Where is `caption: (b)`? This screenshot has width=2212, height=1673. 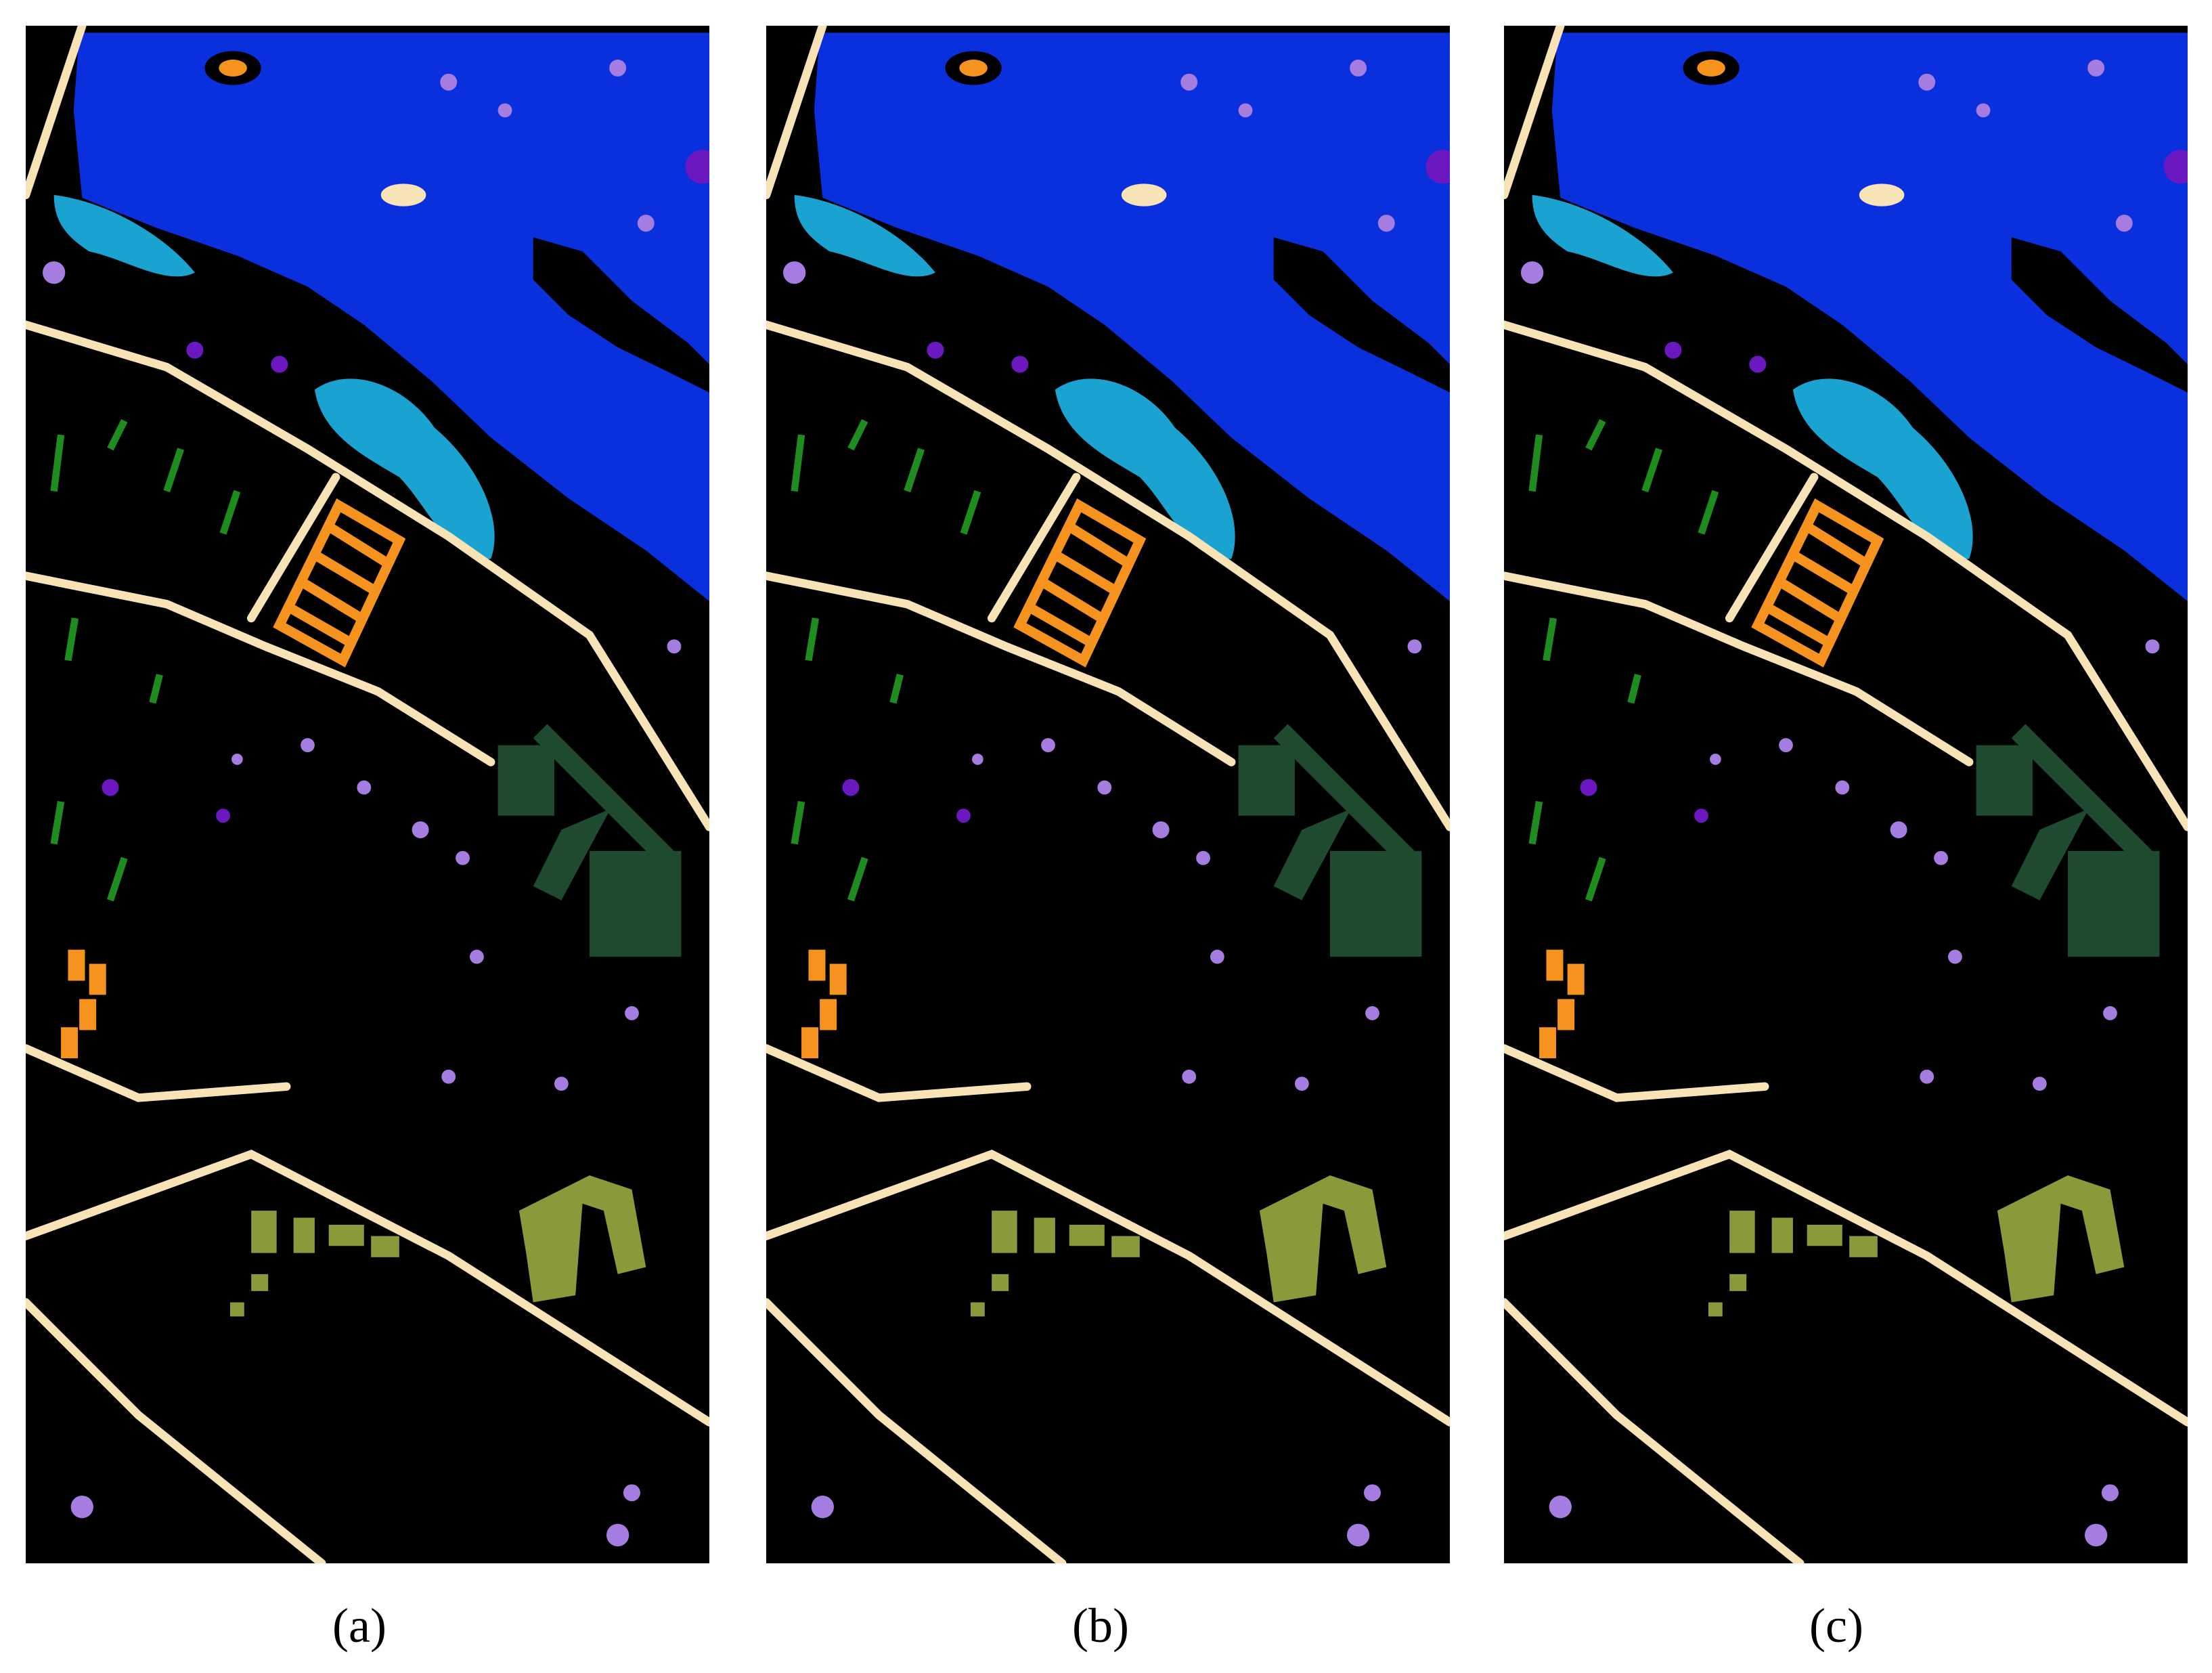
caption: (b) is located at coordinates (1100, 1626).